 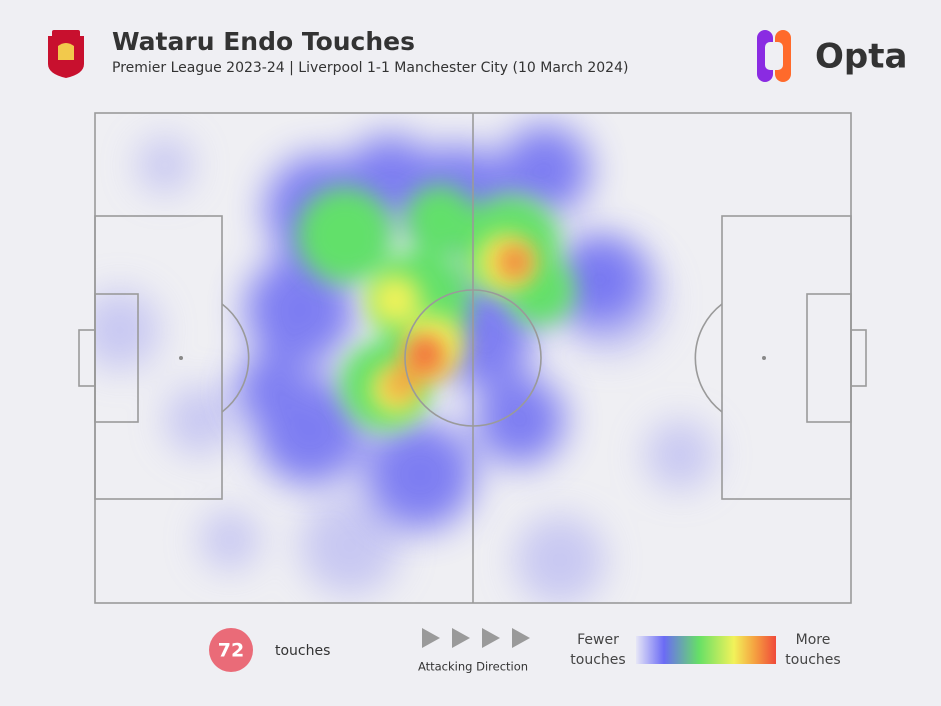 What do you see at coordinates (774, 56) in the screenshot?
I see `brand-logo` at bounding box center [774, 56].